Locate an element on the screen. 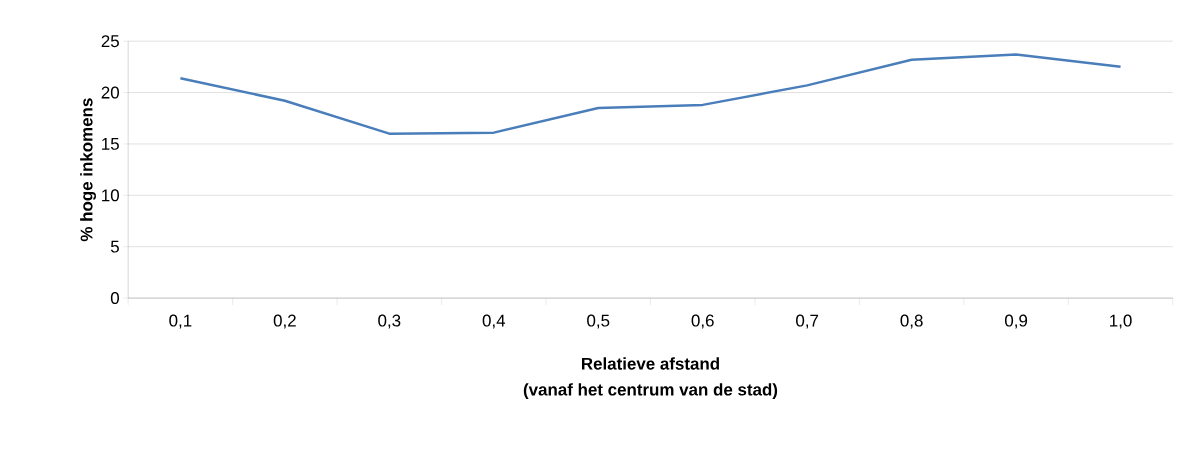 The width and height of the screenshot is (1193, 449). x-tick-label: 1,0 is located at coordinates (1121, 321).